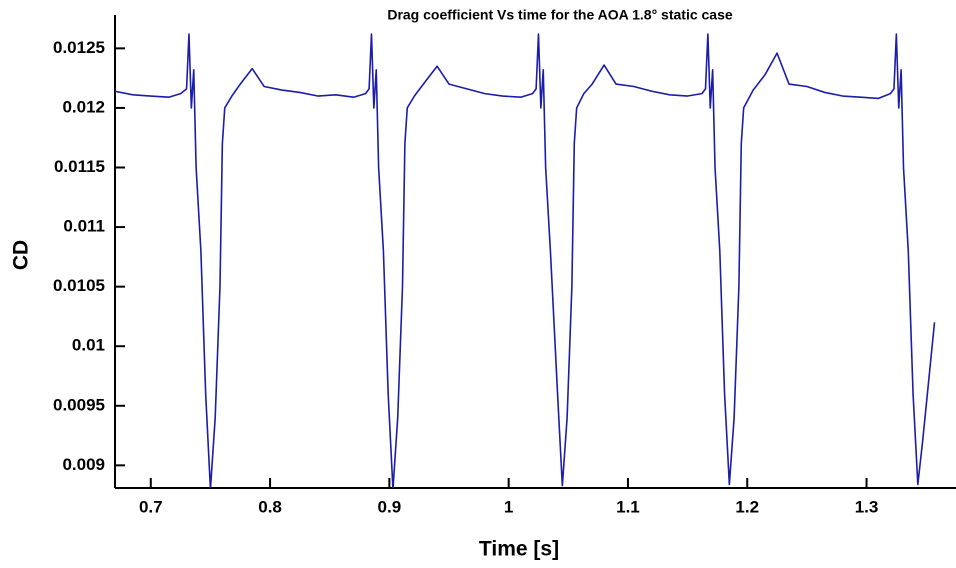 This screenshot has height=568, width=956. I want to click on y-tick-label: 0.0125, so click(79, 47).